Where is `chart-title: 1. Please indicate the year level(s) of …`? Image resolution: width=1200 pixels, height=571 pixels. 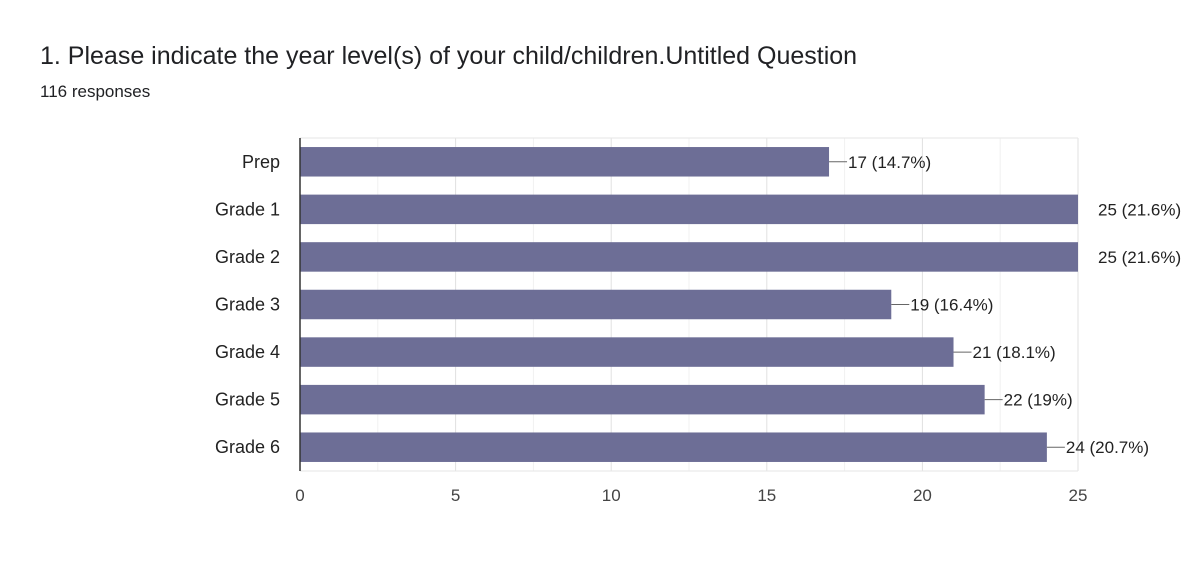
chart-title: 1. Please indicate the year level(s) of … is located at coordinates (449, 56).